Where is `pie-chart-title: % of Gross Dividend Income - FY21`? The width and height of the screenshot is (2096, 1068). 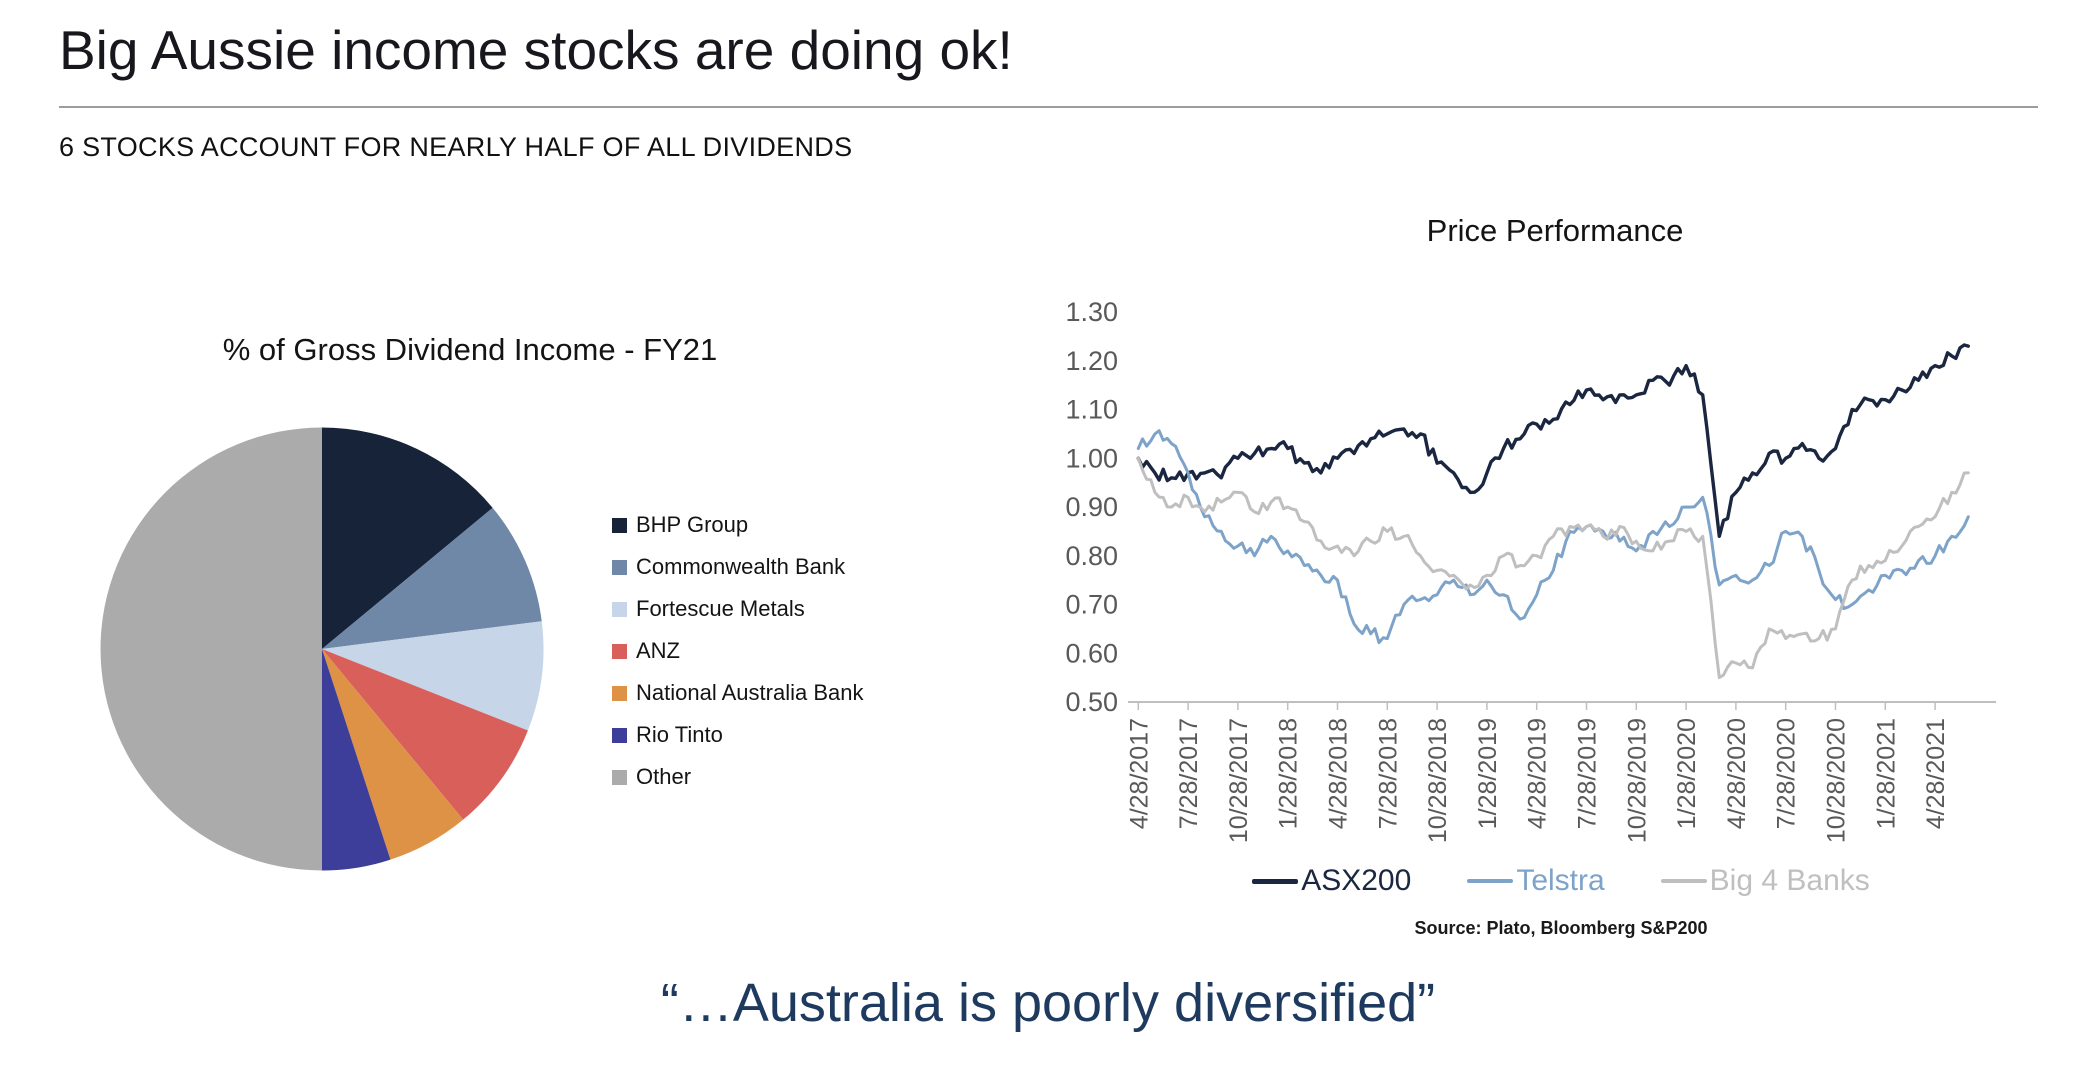 pie-chart-title: % of Gross Dividend Income - FY21 is located at coordinates (470, 349).